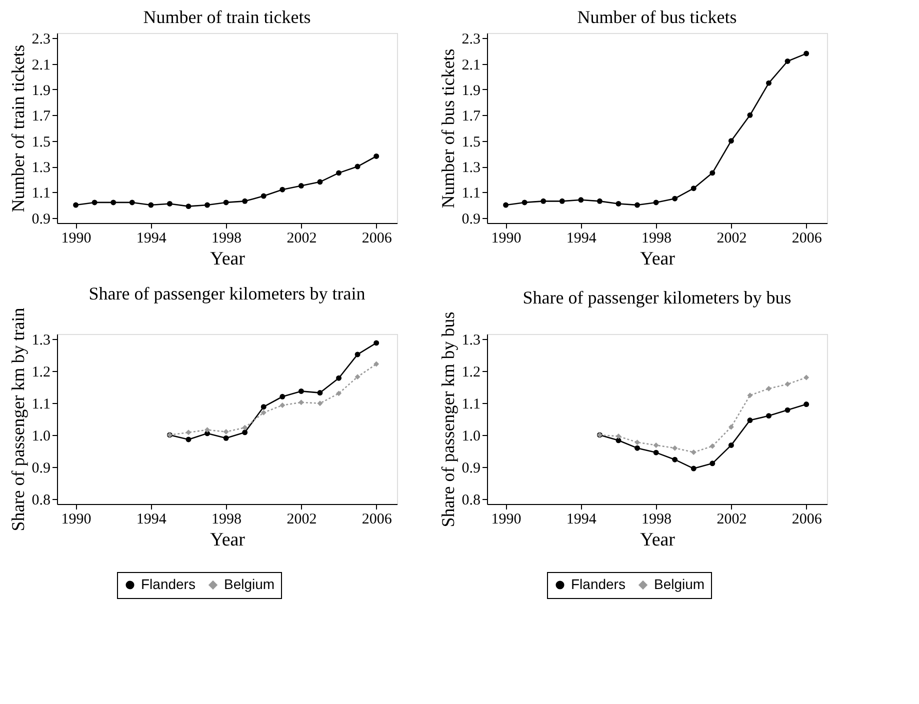  Describe the element at coordinates (41, 142) in the screenshot. I see `y-tick-label: 1.5` at that location.